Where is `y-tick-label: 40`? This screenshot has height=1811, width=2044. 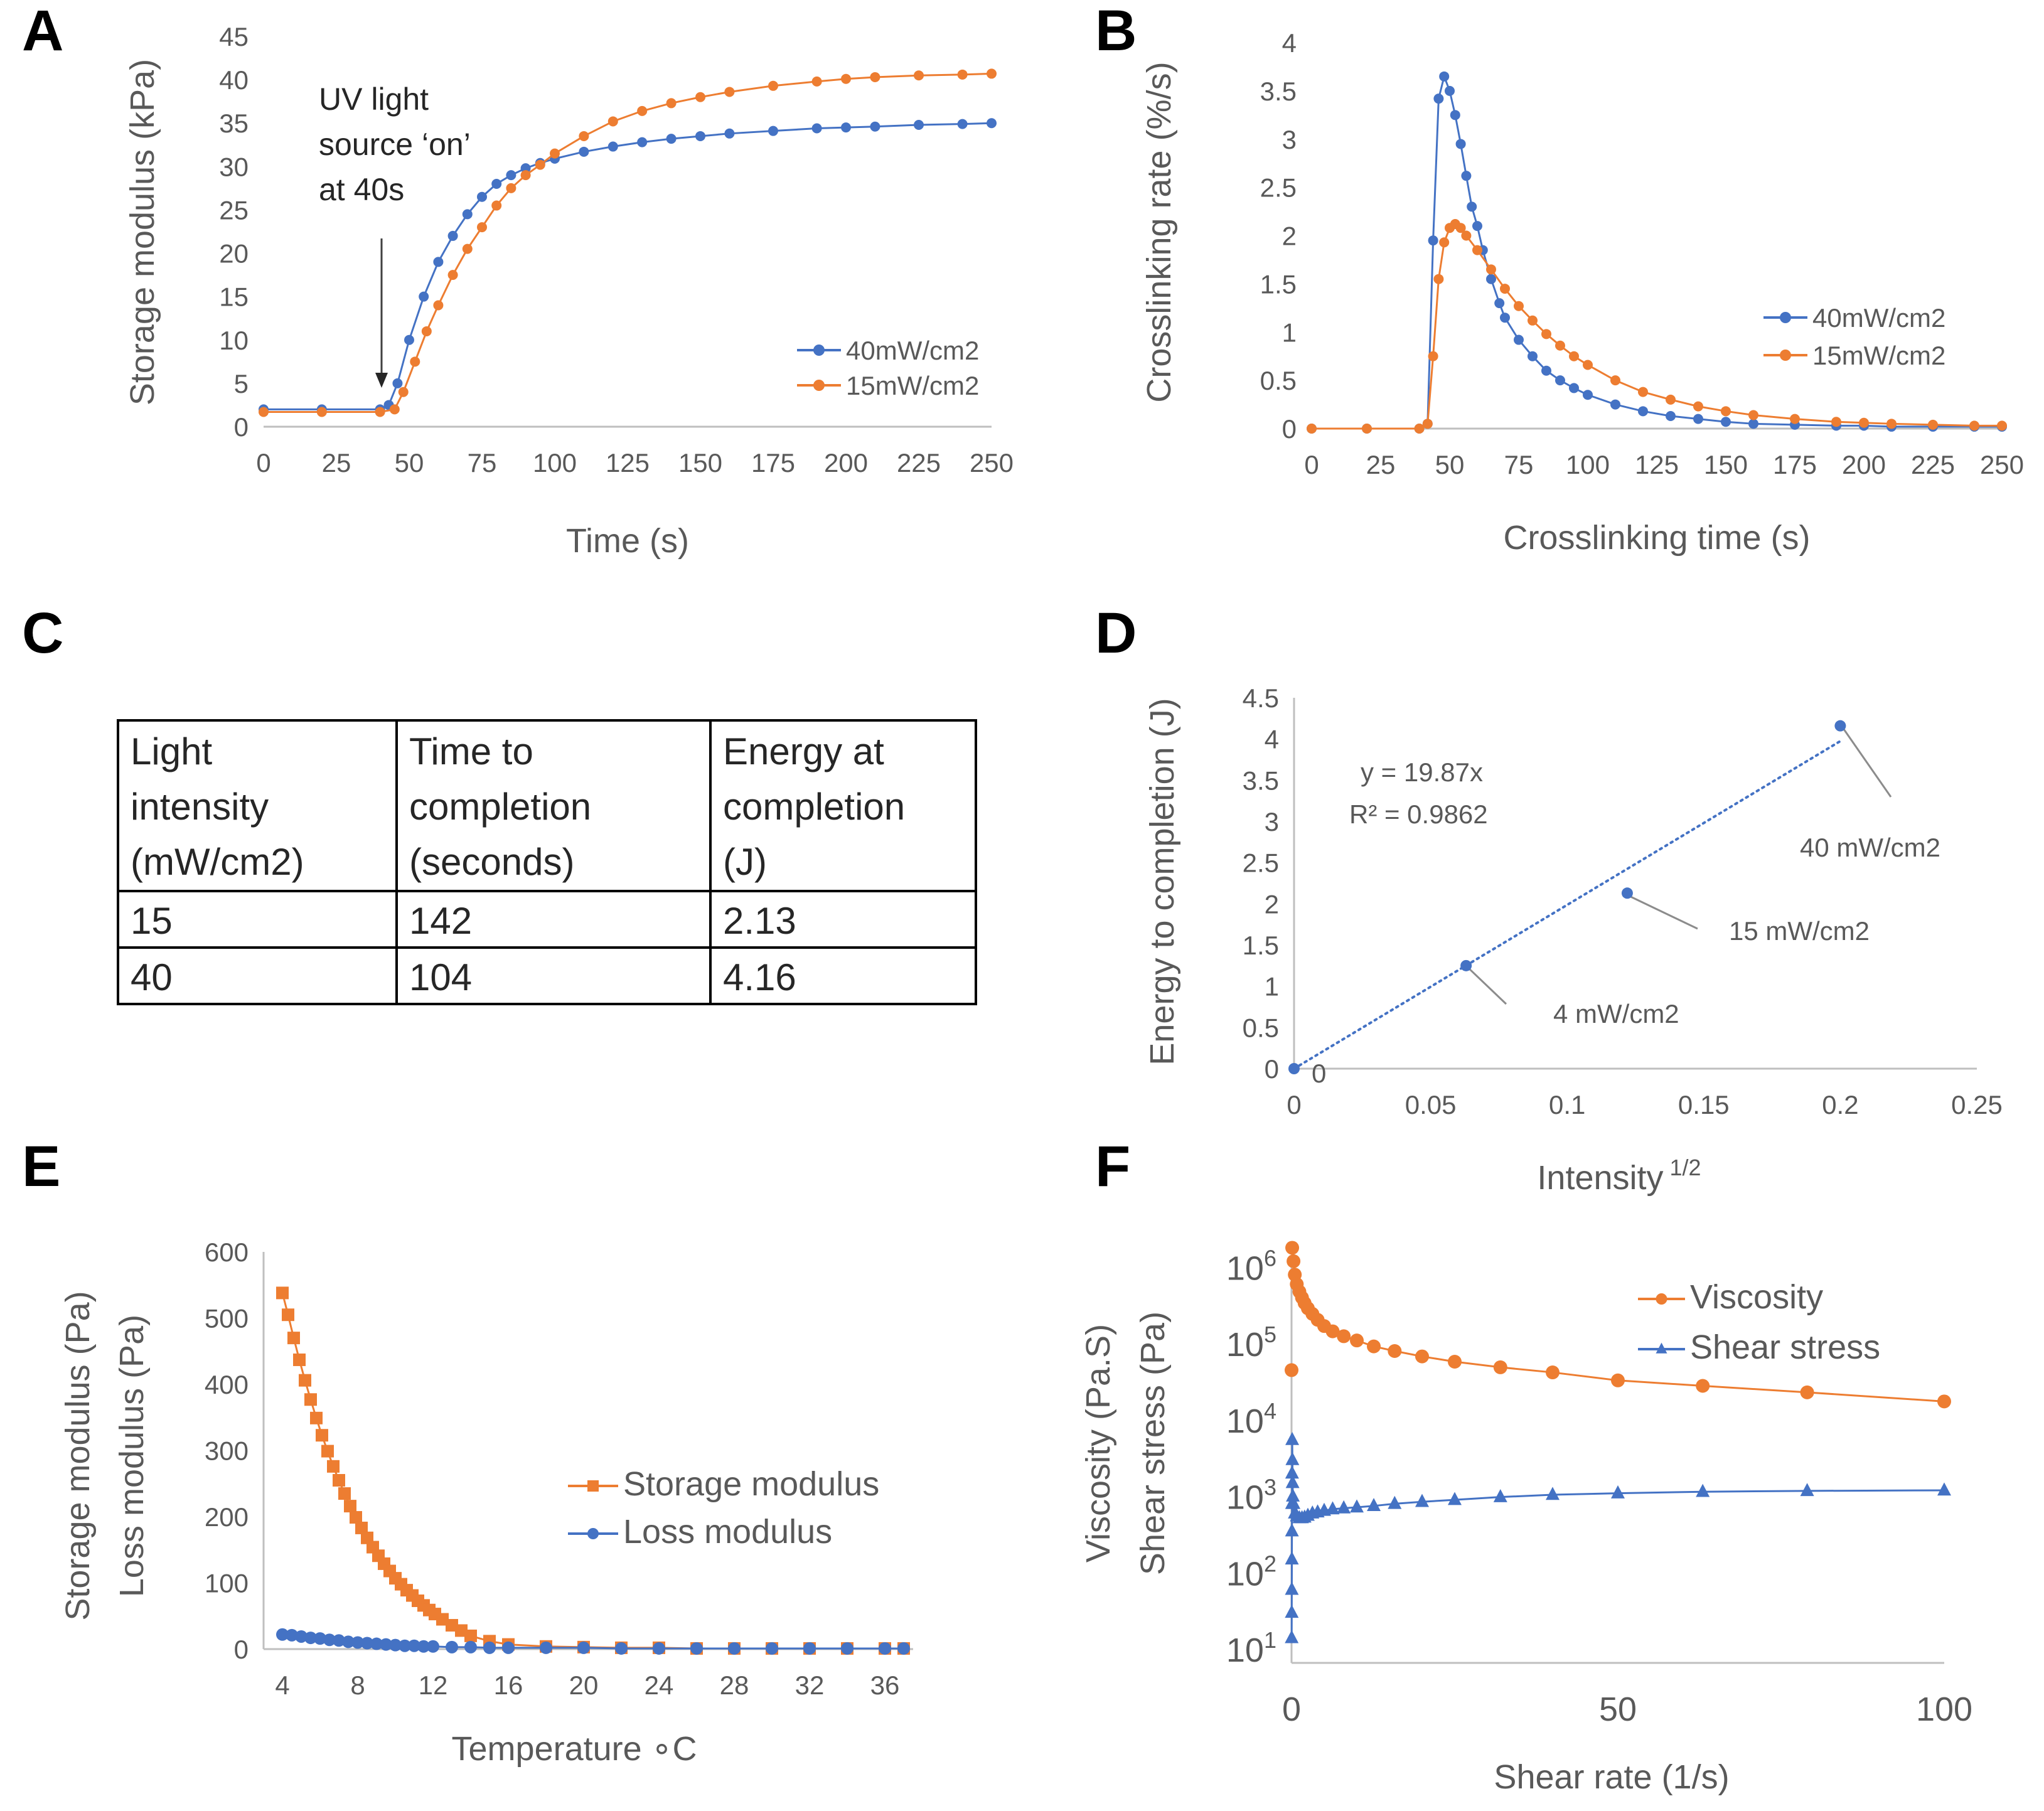 y-tick-label: 40 is located at coordinates (234, 80).